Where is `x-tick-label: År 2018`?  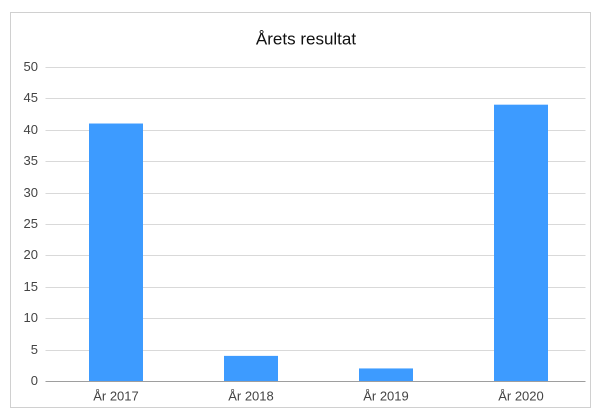
x-tick-label: År 2018 is located at coordinates (251, 395).